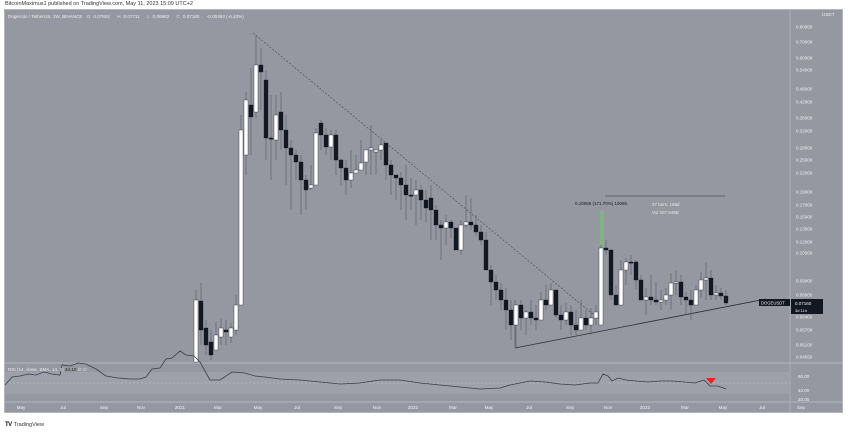 The width and height of the screenshot is (850, 434). Describe the element at coordinates (804, 27) in the screenshot. I see `price-tick: 0.80000` at that location.